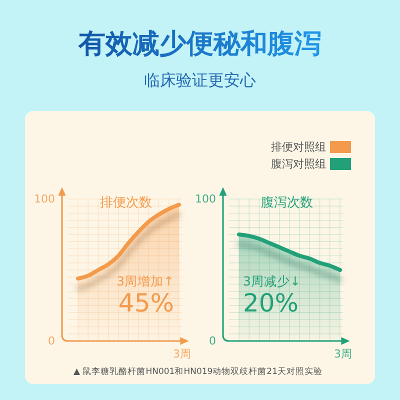  I want to click on legend-label: 排便对照组, so click(298, 147).